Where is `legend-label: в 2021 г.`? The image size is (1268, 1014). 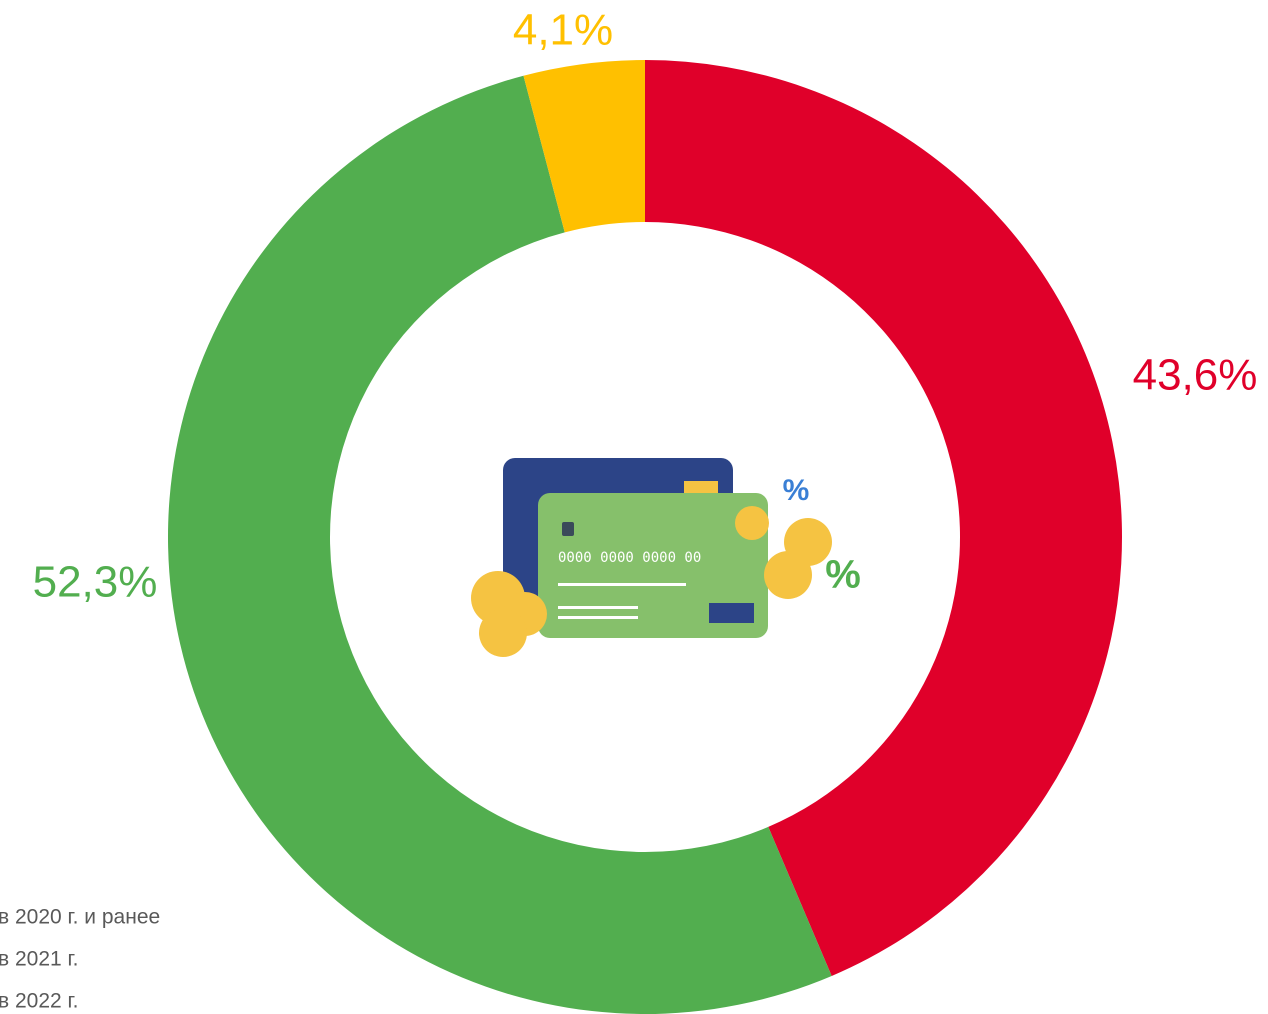 legend-label: в 2021 г. is located at coordinates (39, 959).